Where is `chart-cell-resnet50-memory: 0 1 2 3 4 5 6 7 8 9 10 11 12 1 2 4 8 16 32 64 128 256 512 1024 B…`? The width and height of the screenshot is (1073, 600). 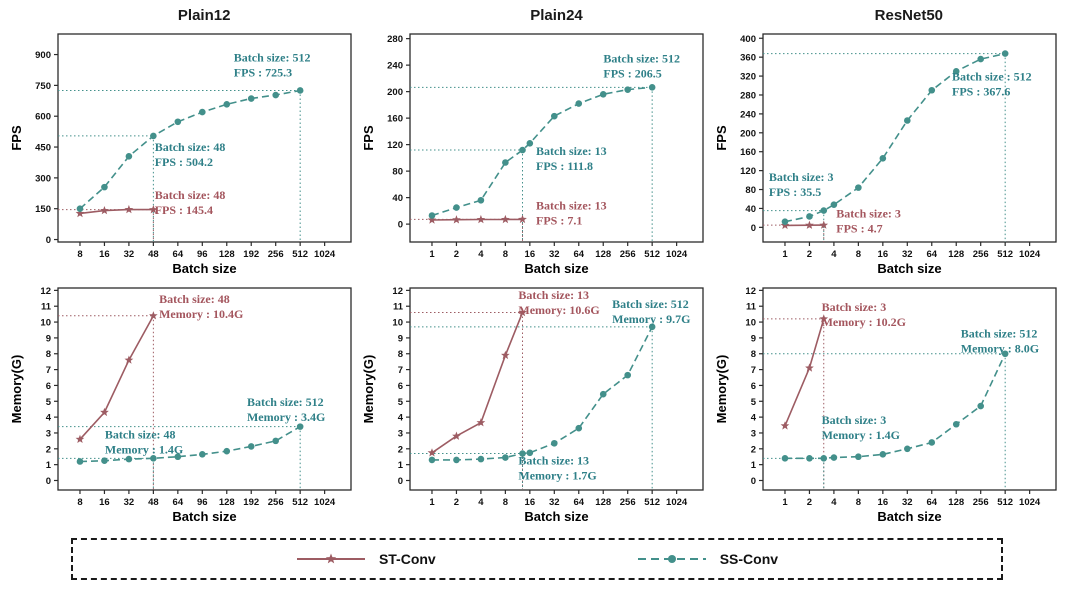
chart-cell-resnet50-memory: 0 1 2 3 4 5 6 7 8 9 10 11 12 1 2 4 8 16 32 64 128 256 512 1024 B… is located at coordinates (889, 404).